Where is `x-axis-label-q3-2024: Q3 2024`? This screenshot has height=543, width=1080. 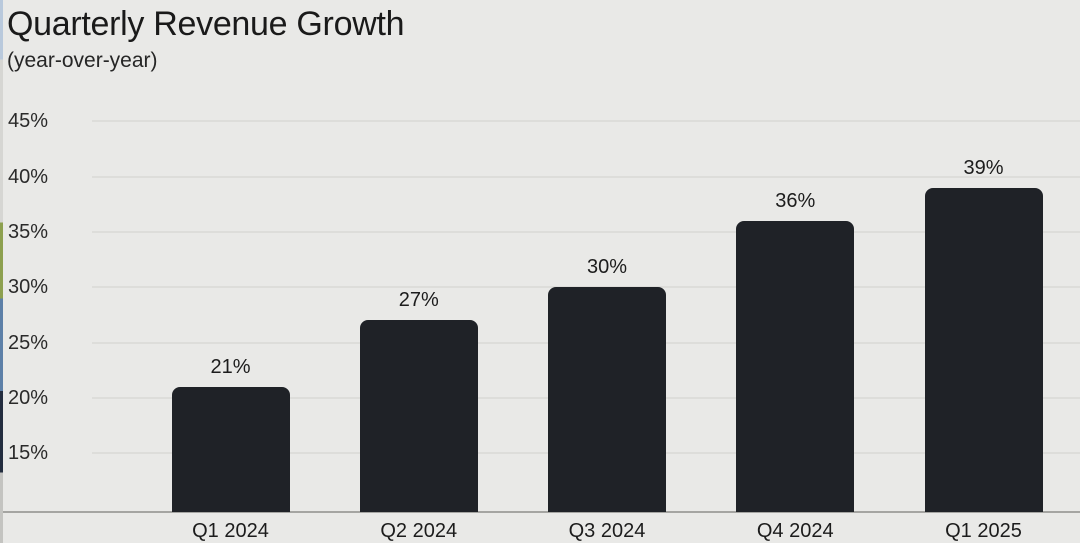 x-axis-label-q3-2024: Q3 2024 is located at coordinates (607, 531).